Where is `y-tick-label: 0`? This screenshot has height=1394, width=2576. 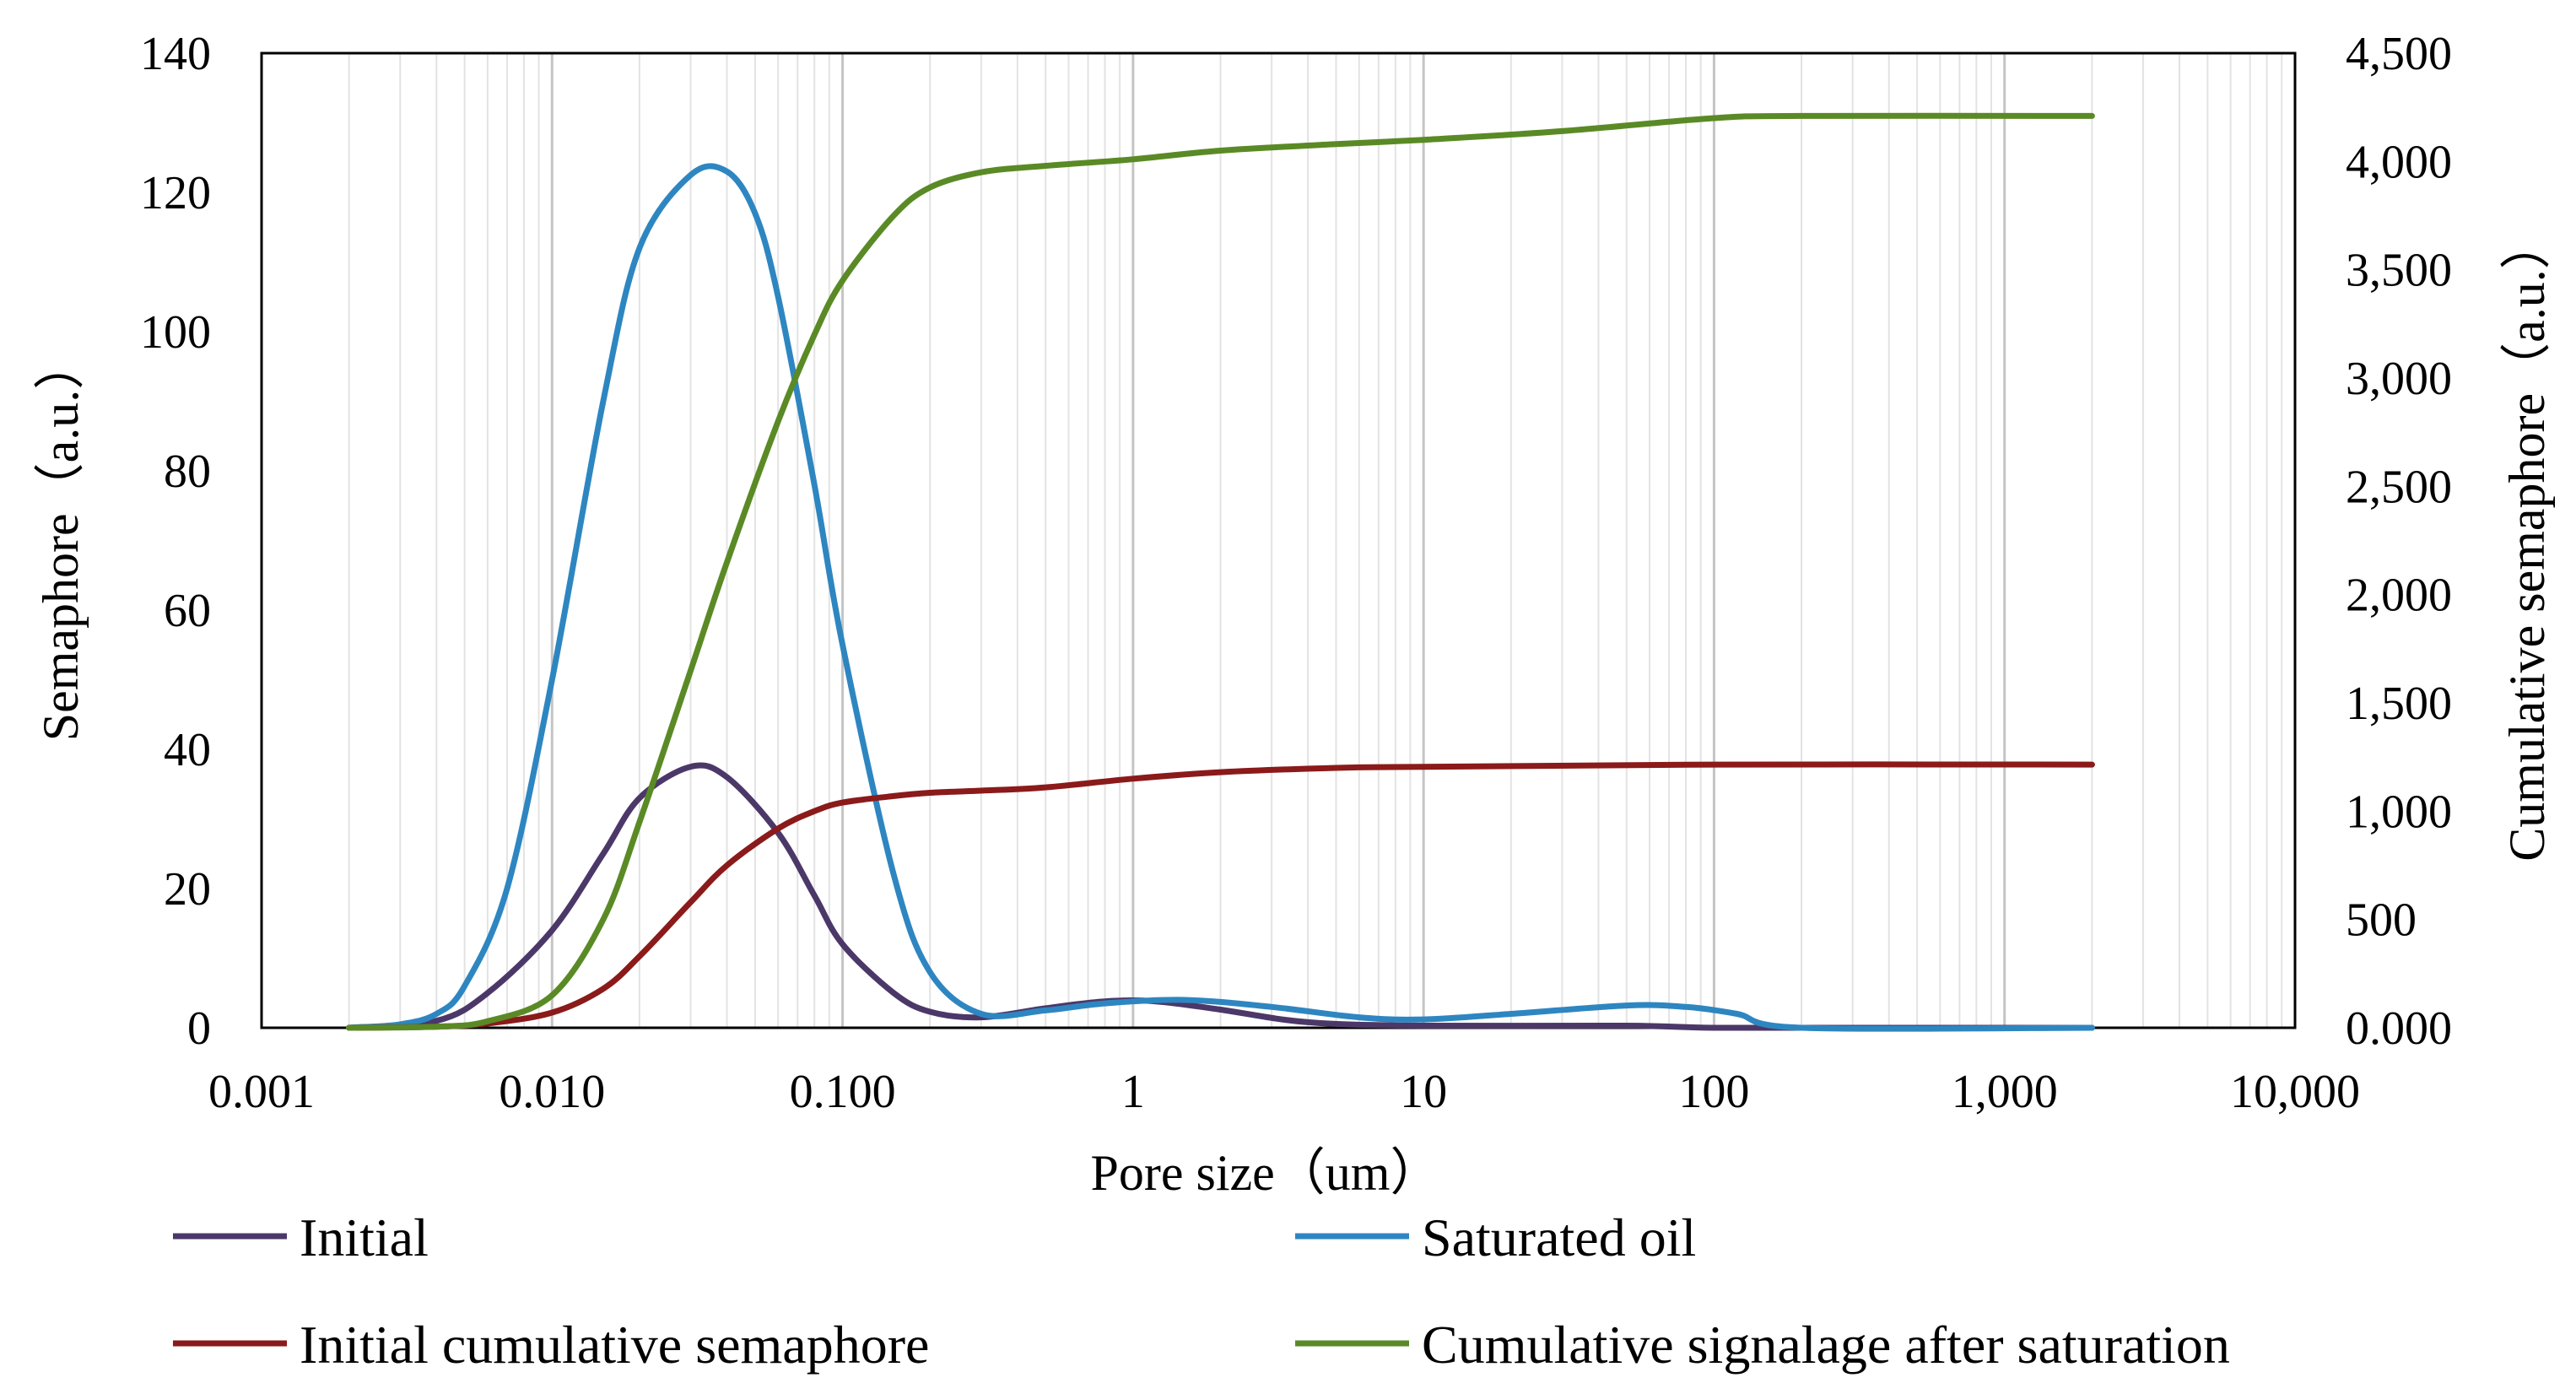
y-tick-label: 0 is located at coordinates (199, 1028).